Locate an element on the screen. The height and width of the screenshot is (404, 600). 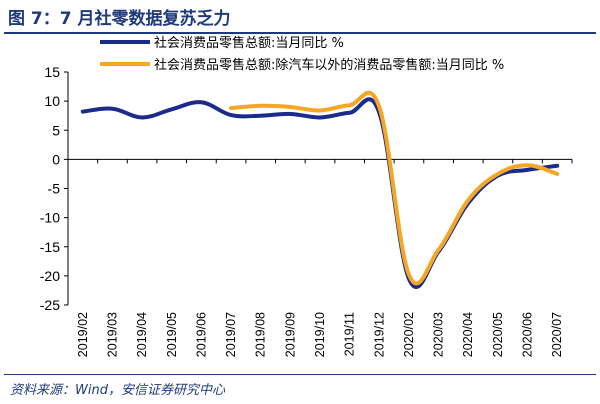
title-rule is located at coordinates (300, 33).